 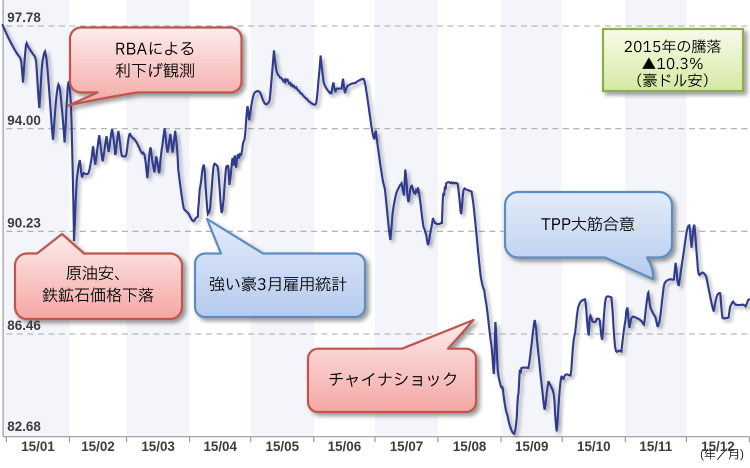 What do you see at coordinates (24, 120) in the screenshot?
I see `svg-text: 94.00` at bounding box center [24, 120].